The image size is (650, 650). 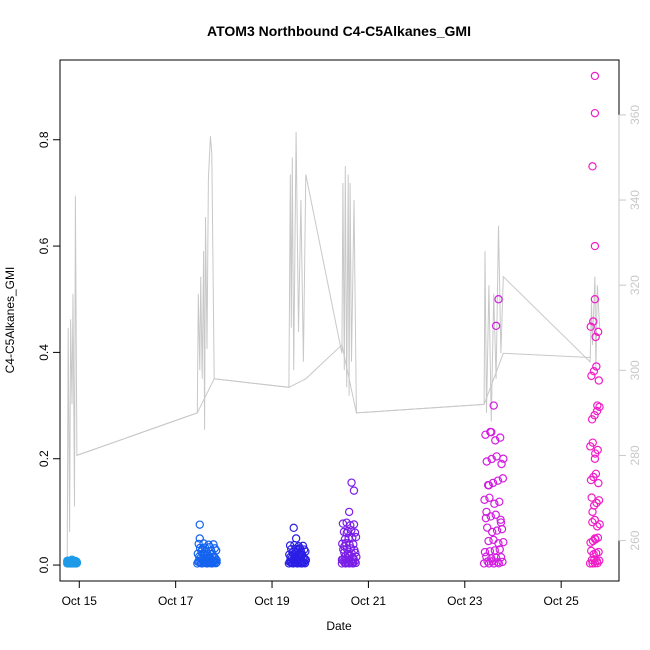 I want to click on series-flight6, so click(x=594, y=319).